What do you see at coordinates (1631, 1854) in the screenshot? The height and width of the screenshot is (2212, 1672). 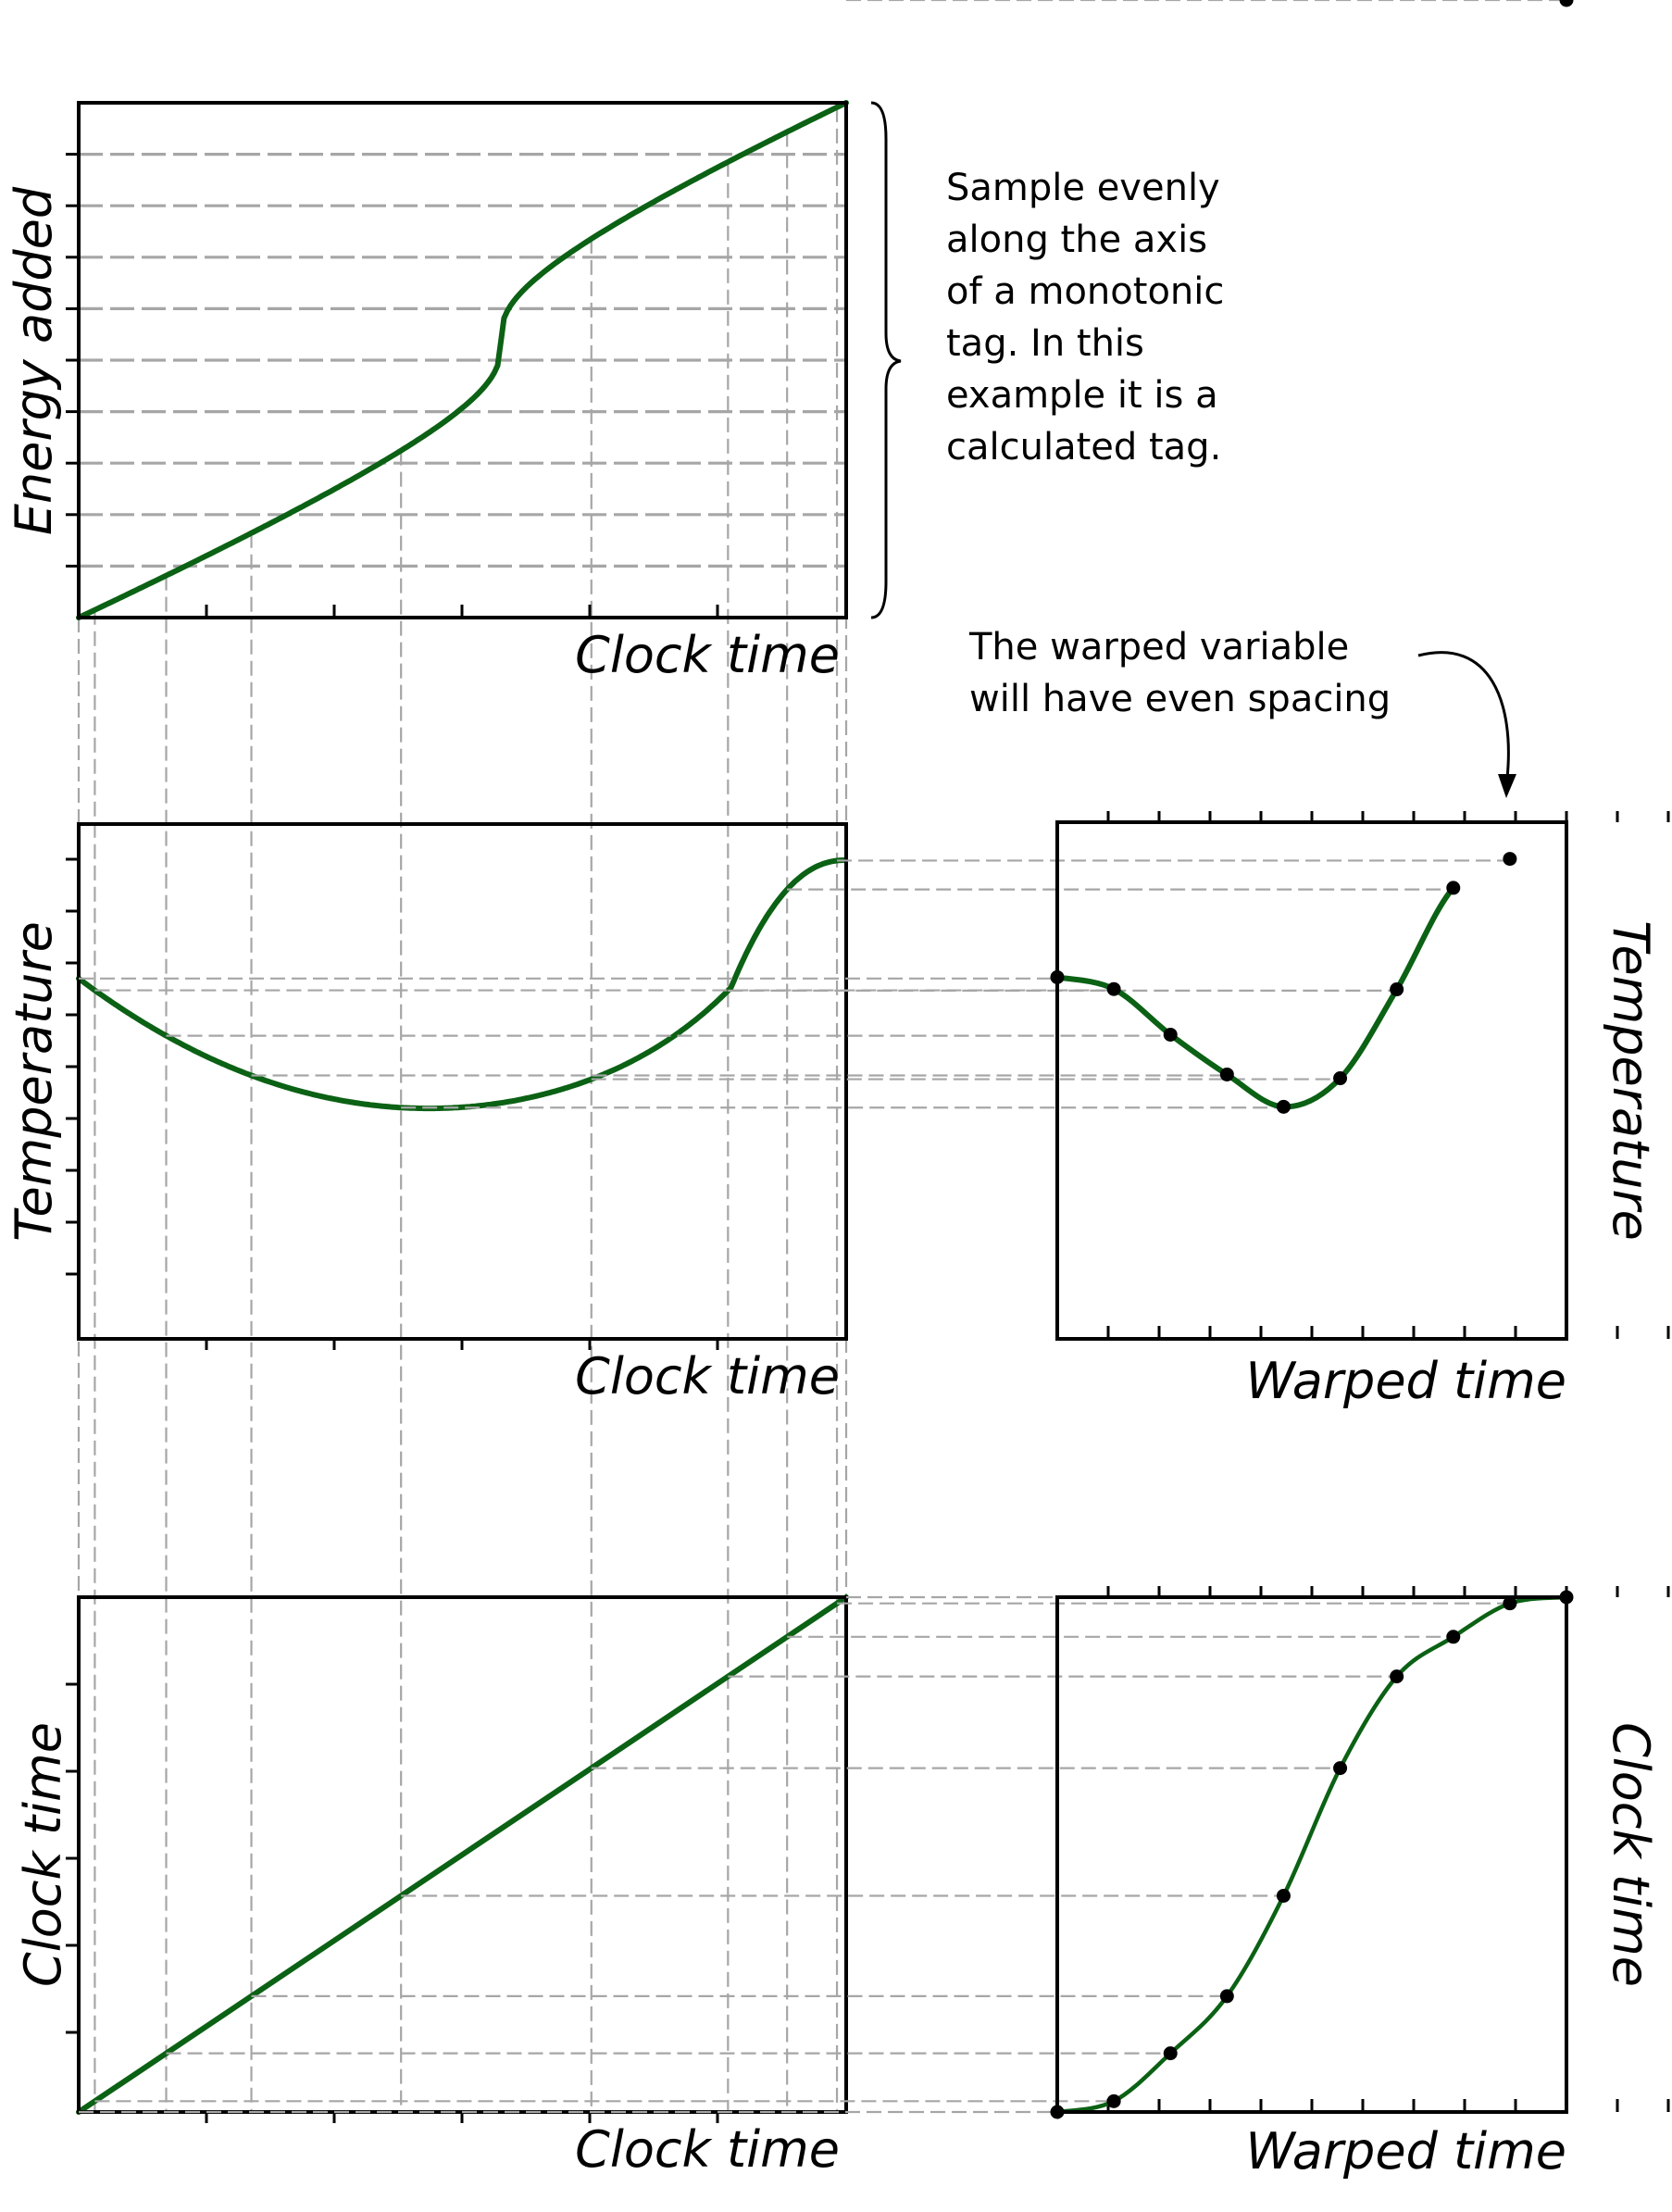 I see `warped-clock-y-label: Clock time` at bounding box center [1631, 1854].